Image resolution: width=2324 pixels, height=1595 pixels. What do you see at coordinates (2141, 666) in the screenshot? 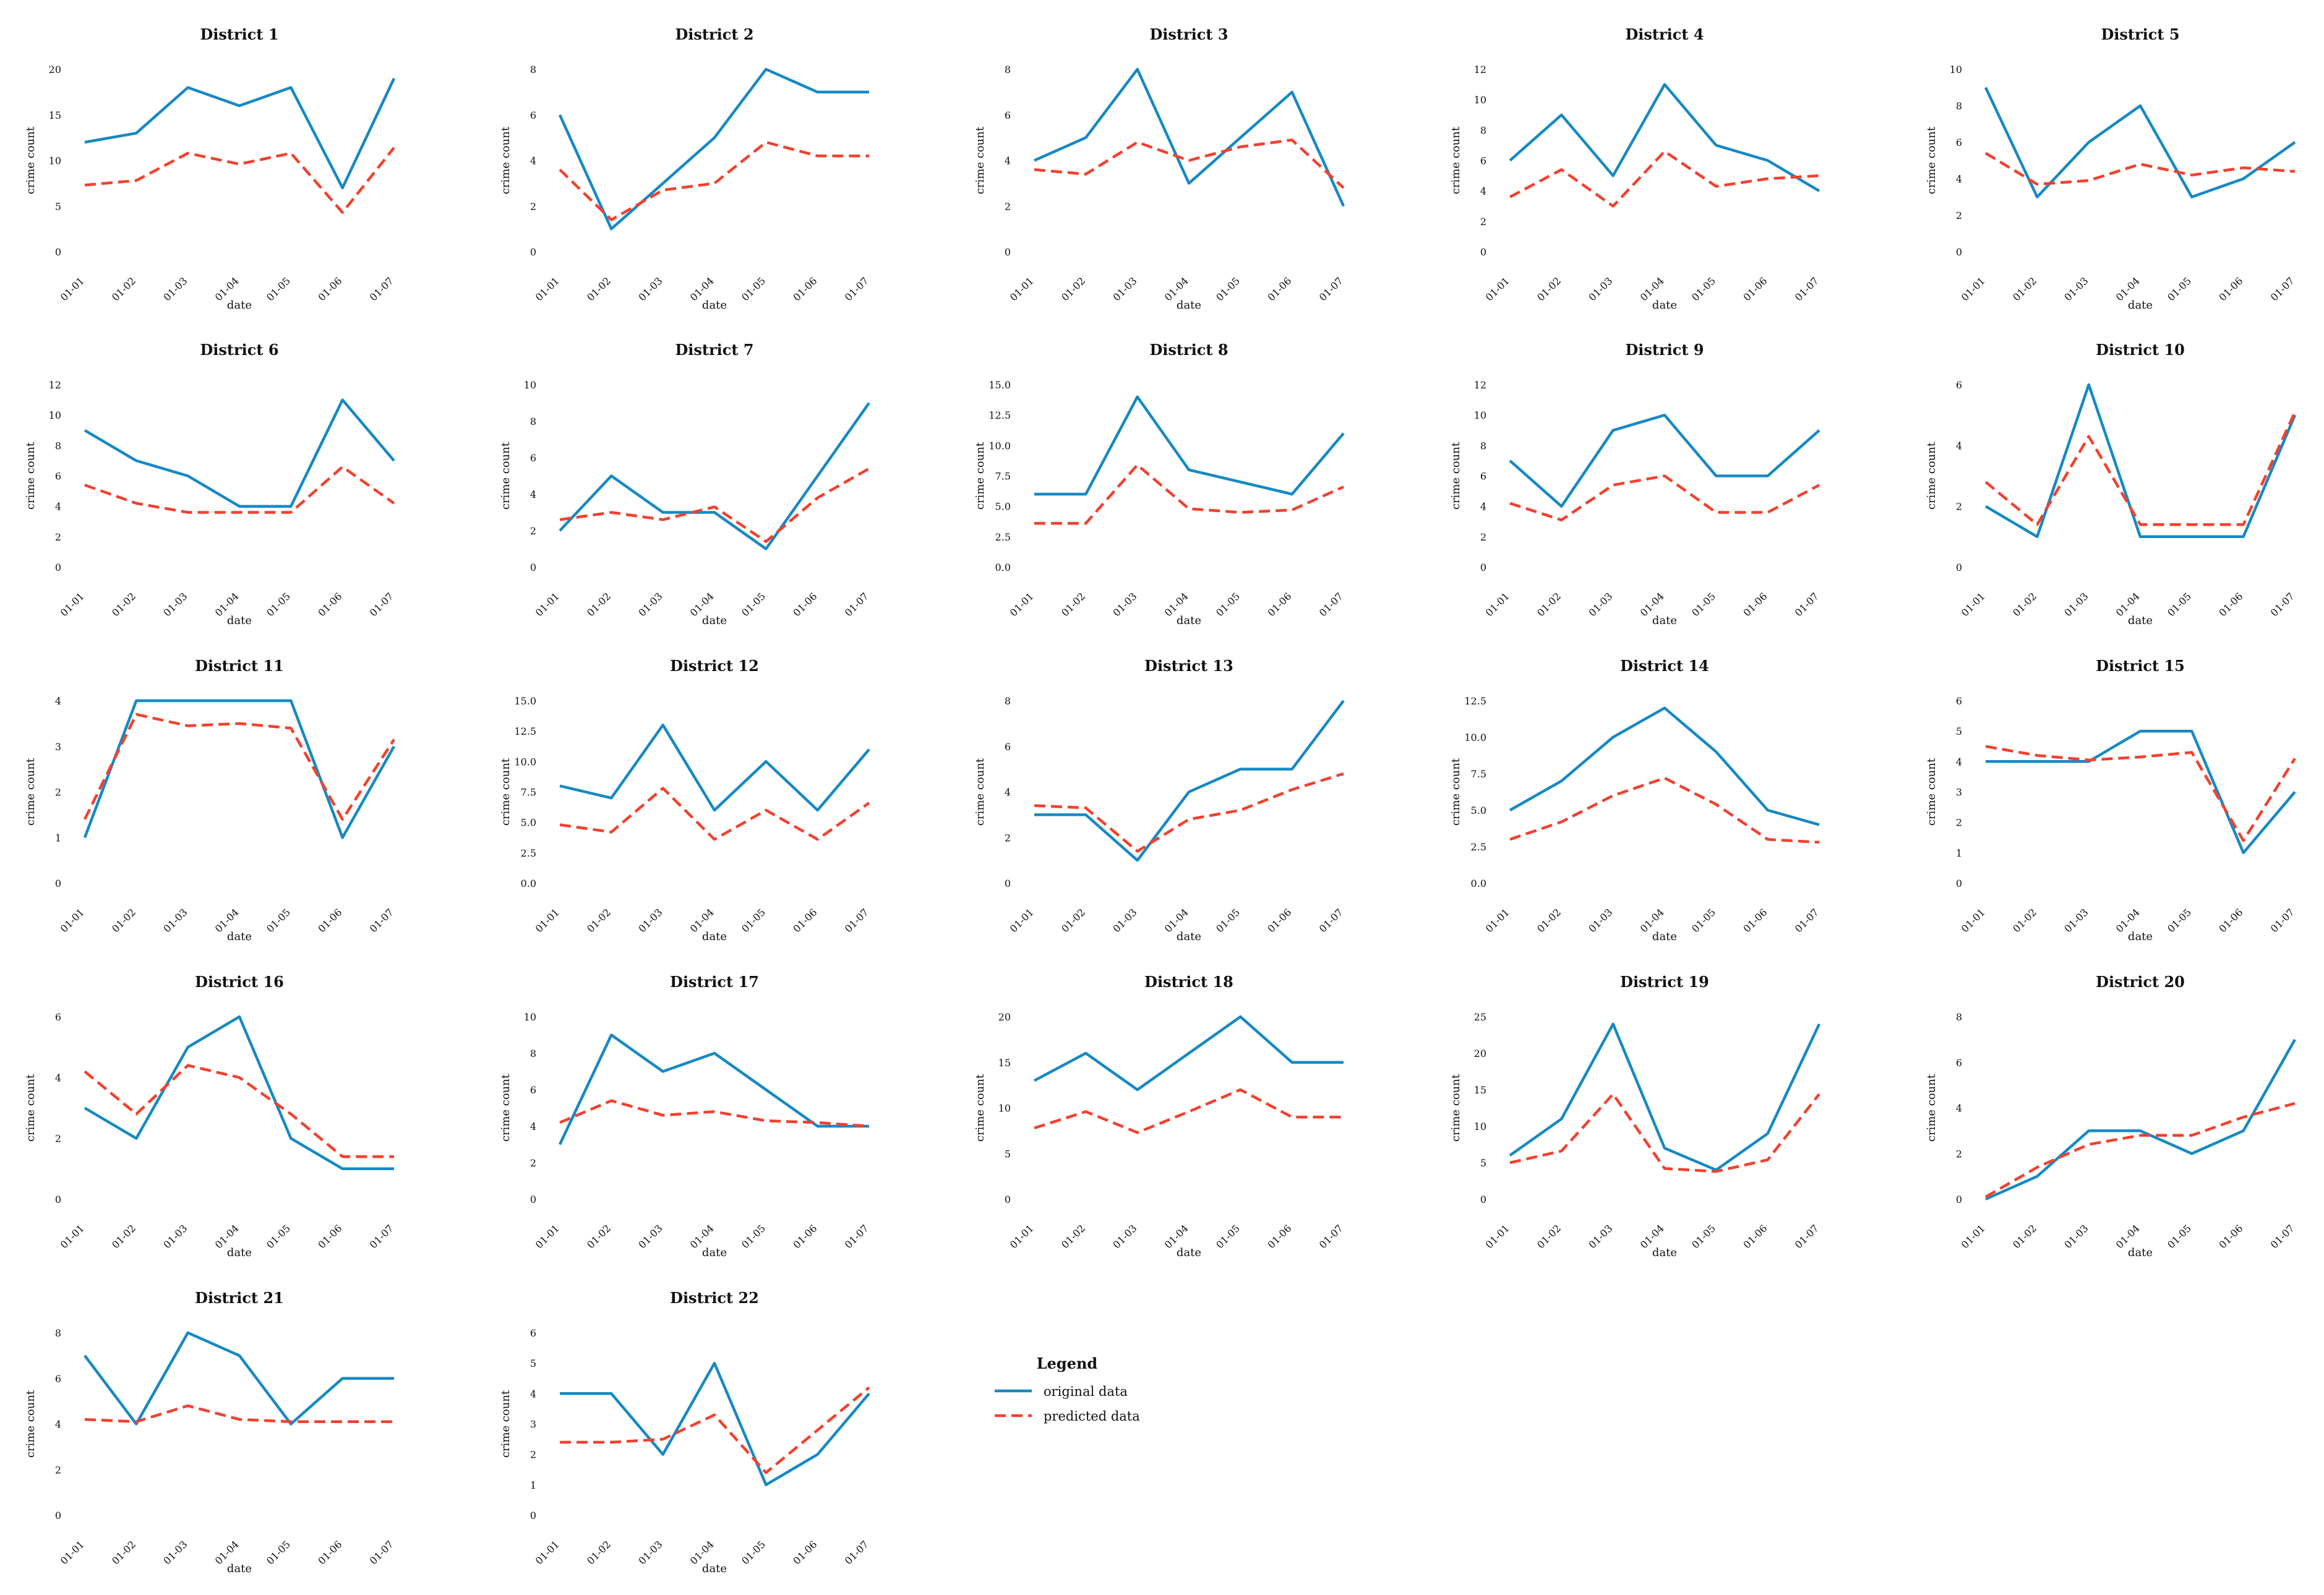
I see `panel-title: District 15` at bounding box center [2141, 666].